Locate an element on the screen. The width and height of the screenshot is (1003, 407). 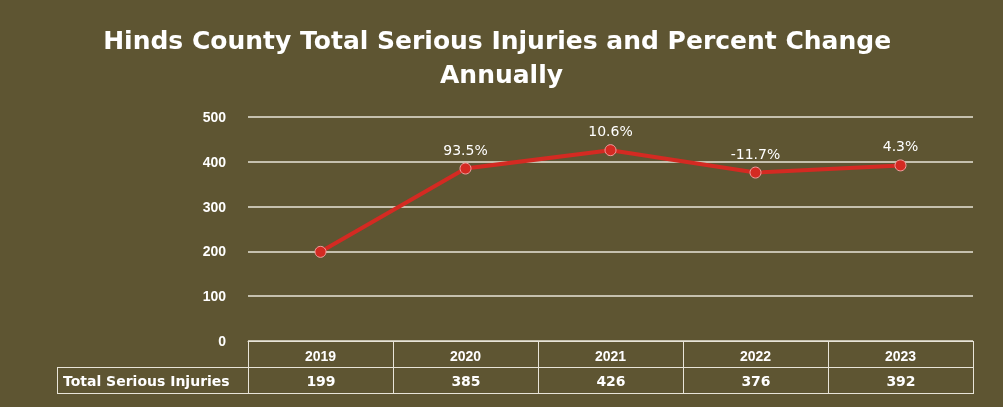
x-tick-label: 2020 is located at coordinates (465, 356).